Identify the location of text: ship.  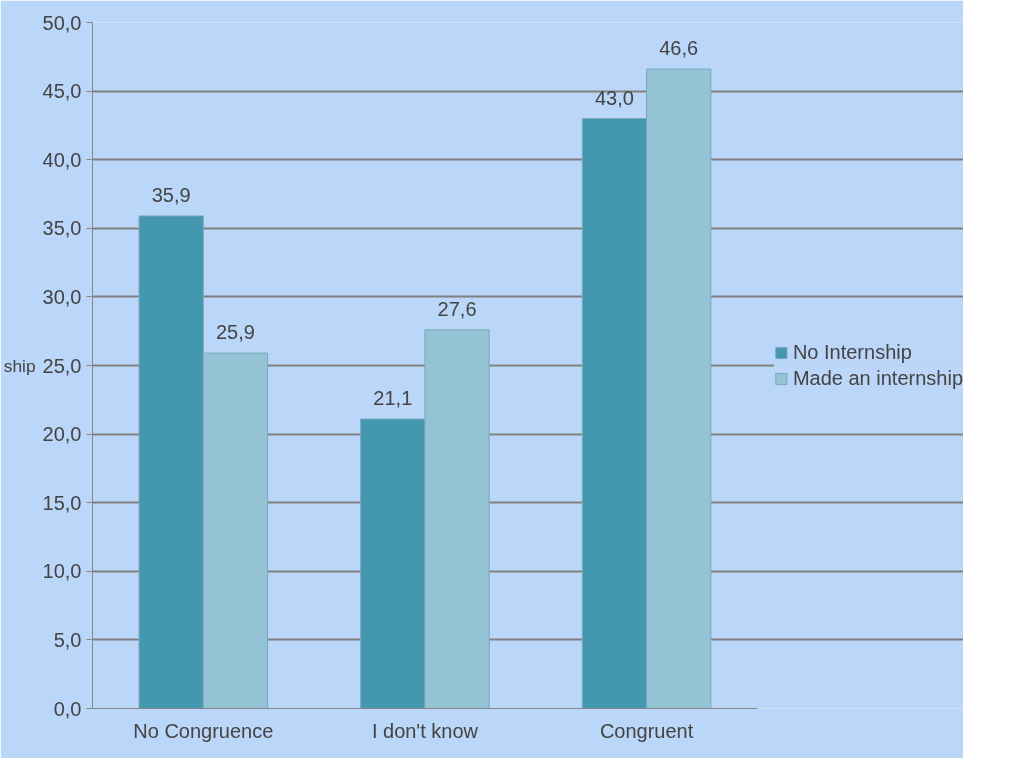
(19, 365).